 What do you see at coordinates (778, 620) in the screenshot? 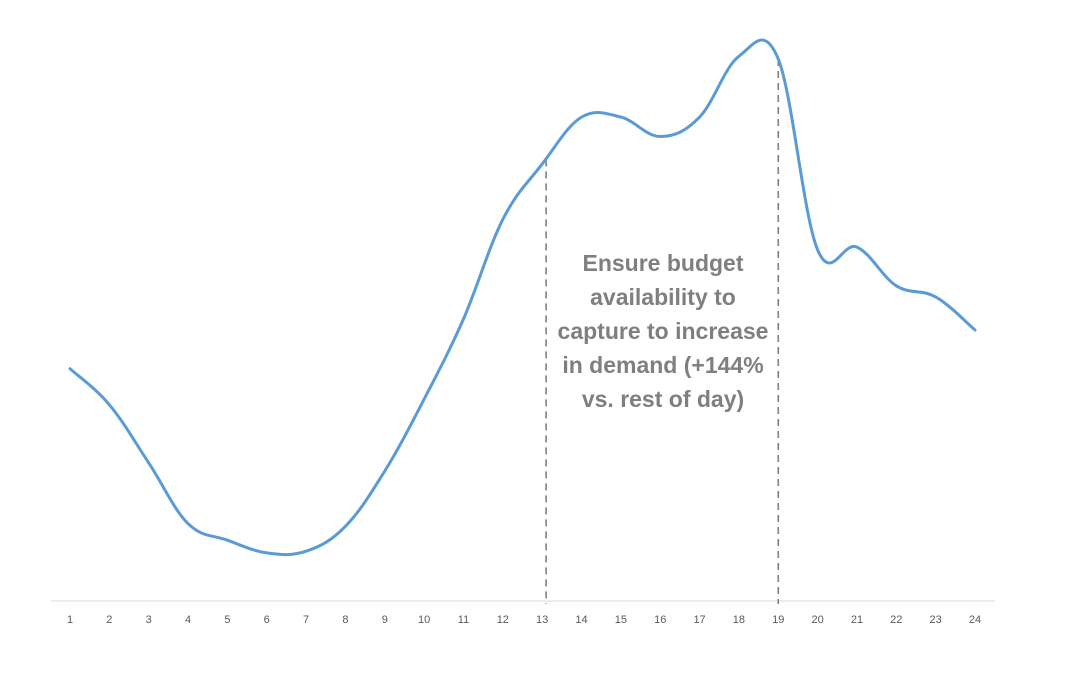
I see `x-tick-label: 19` at bounding box center [778, 620].